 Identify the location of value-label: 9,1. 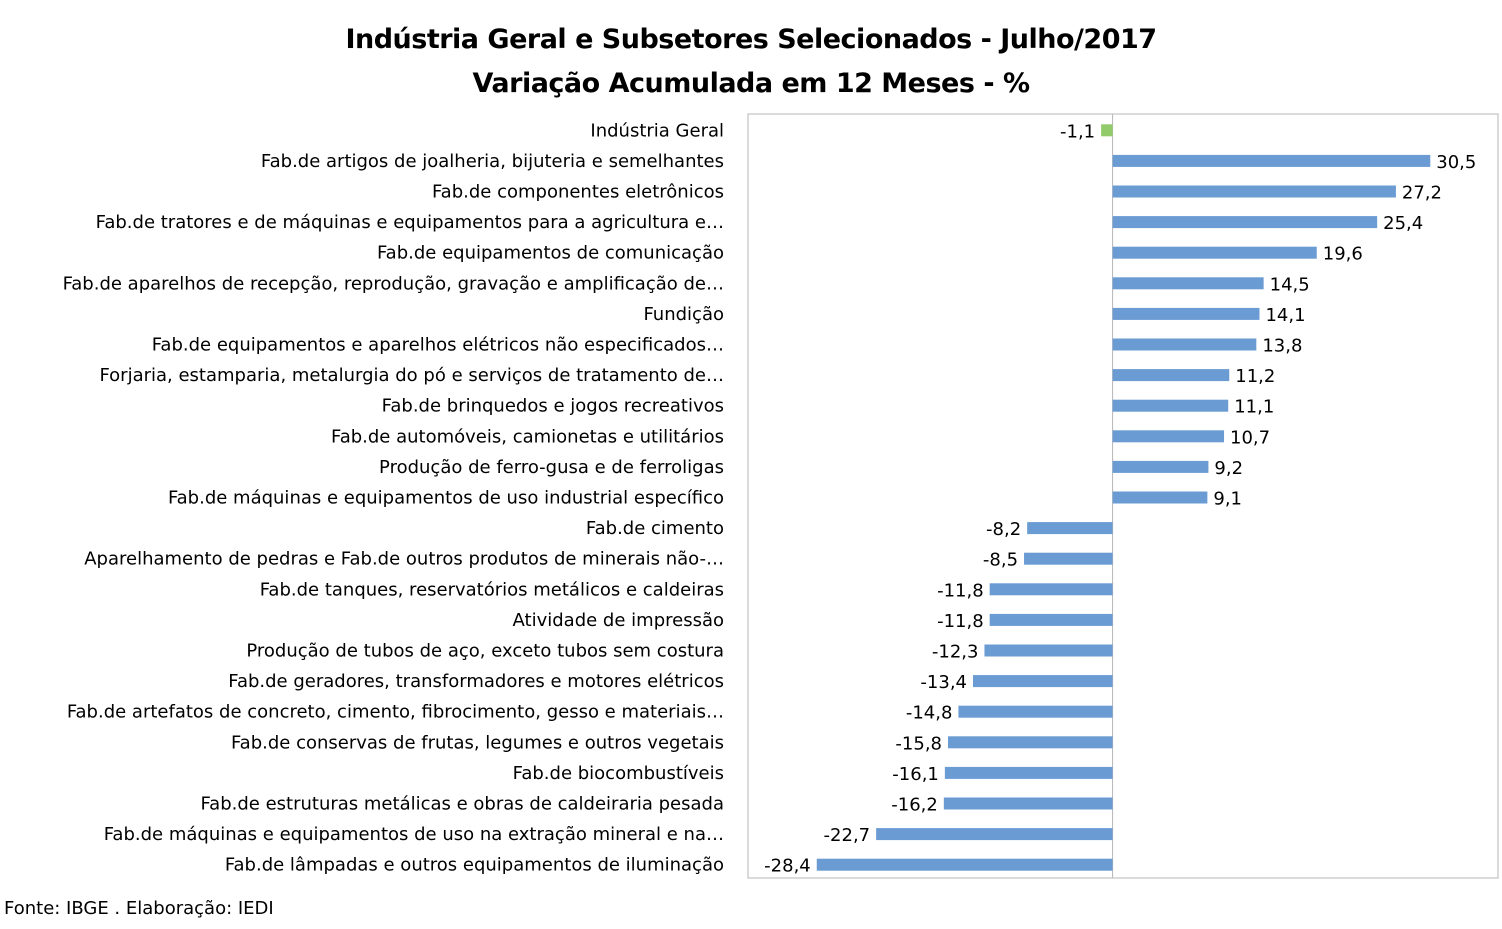
(1227, 499).